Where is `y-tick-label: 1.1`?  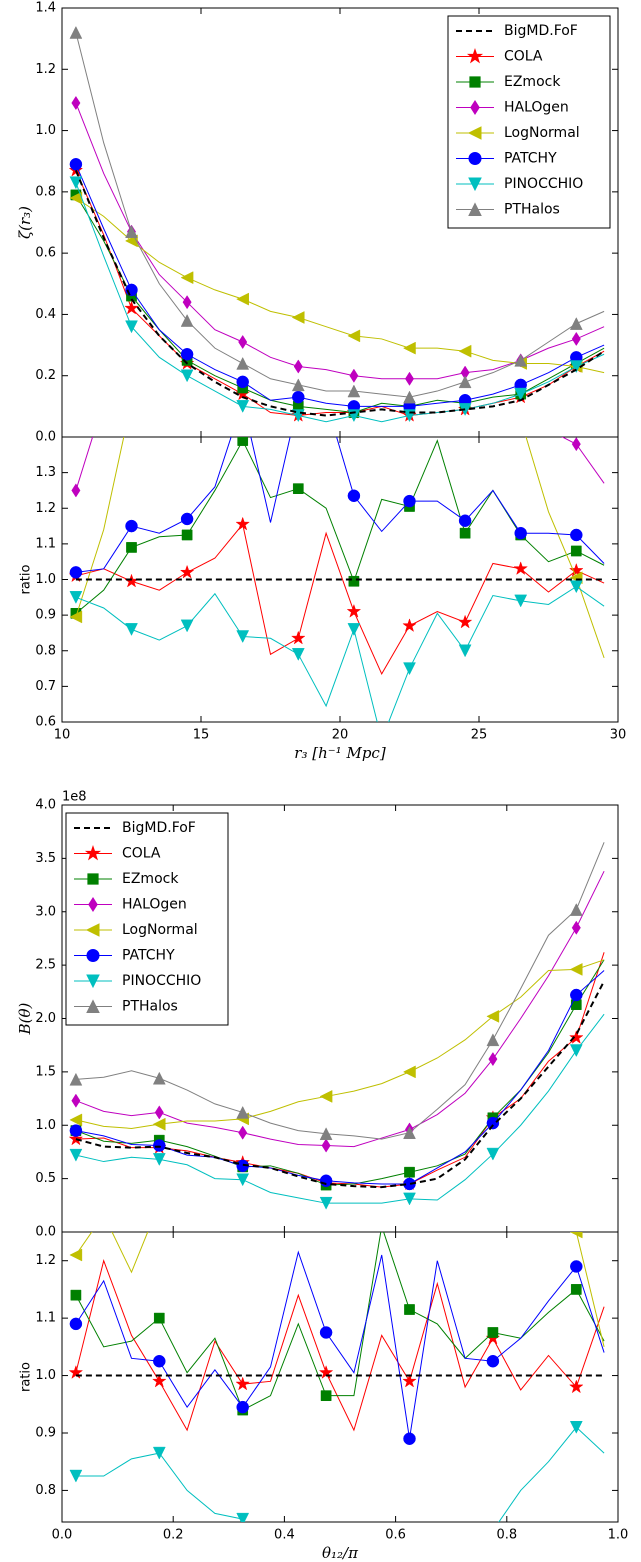 y-tick-label: 1.1 is located at coordinates (45, 1318).